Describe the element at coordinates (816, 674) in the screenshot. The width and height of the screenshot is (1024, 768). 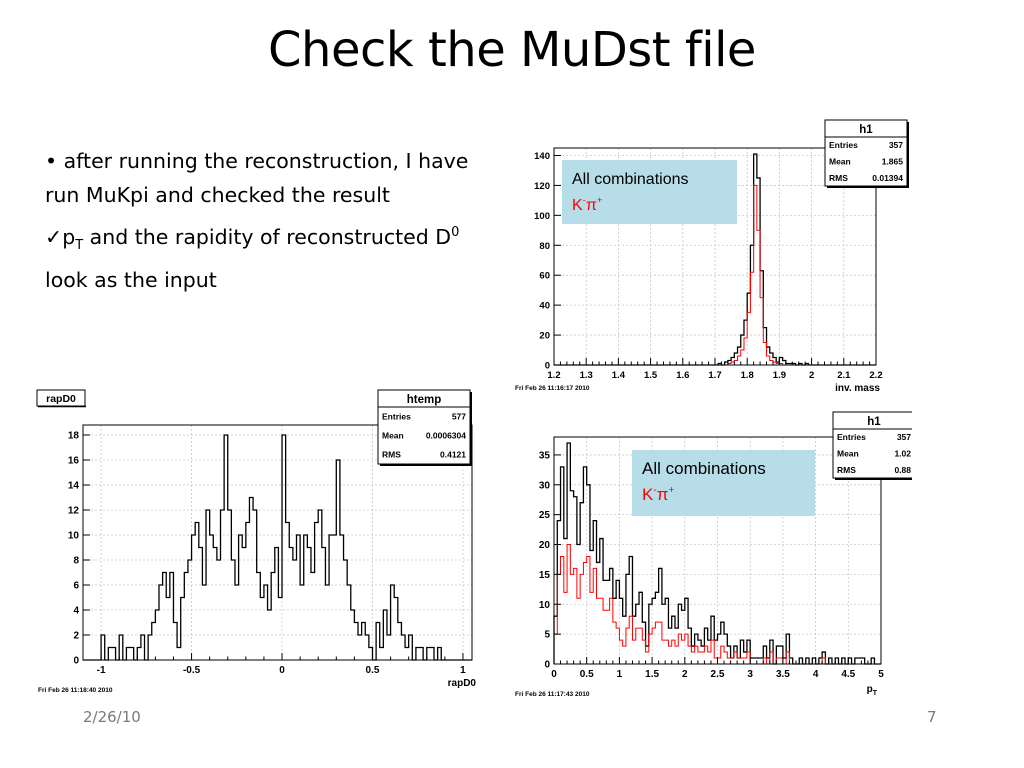
I see `x-tick-label: 4` at that location.